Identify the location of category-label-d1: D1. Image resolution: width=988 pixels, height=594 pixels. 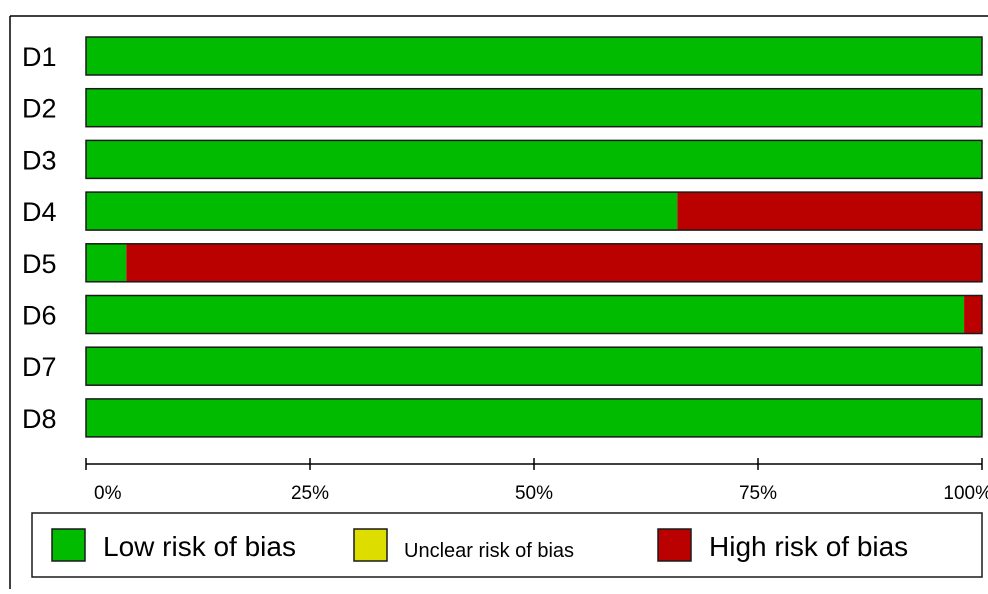
(39, 57).